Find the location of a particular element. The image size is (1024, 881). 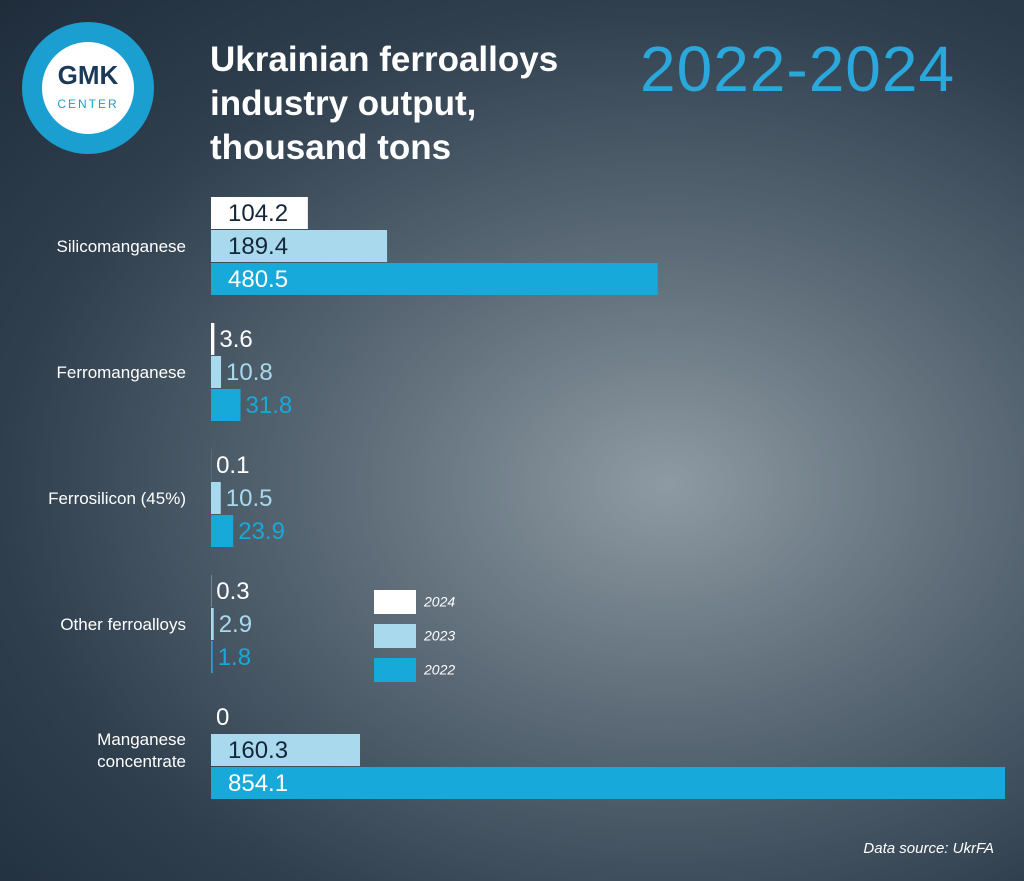

logo-core is located at coordinates (88, 88).